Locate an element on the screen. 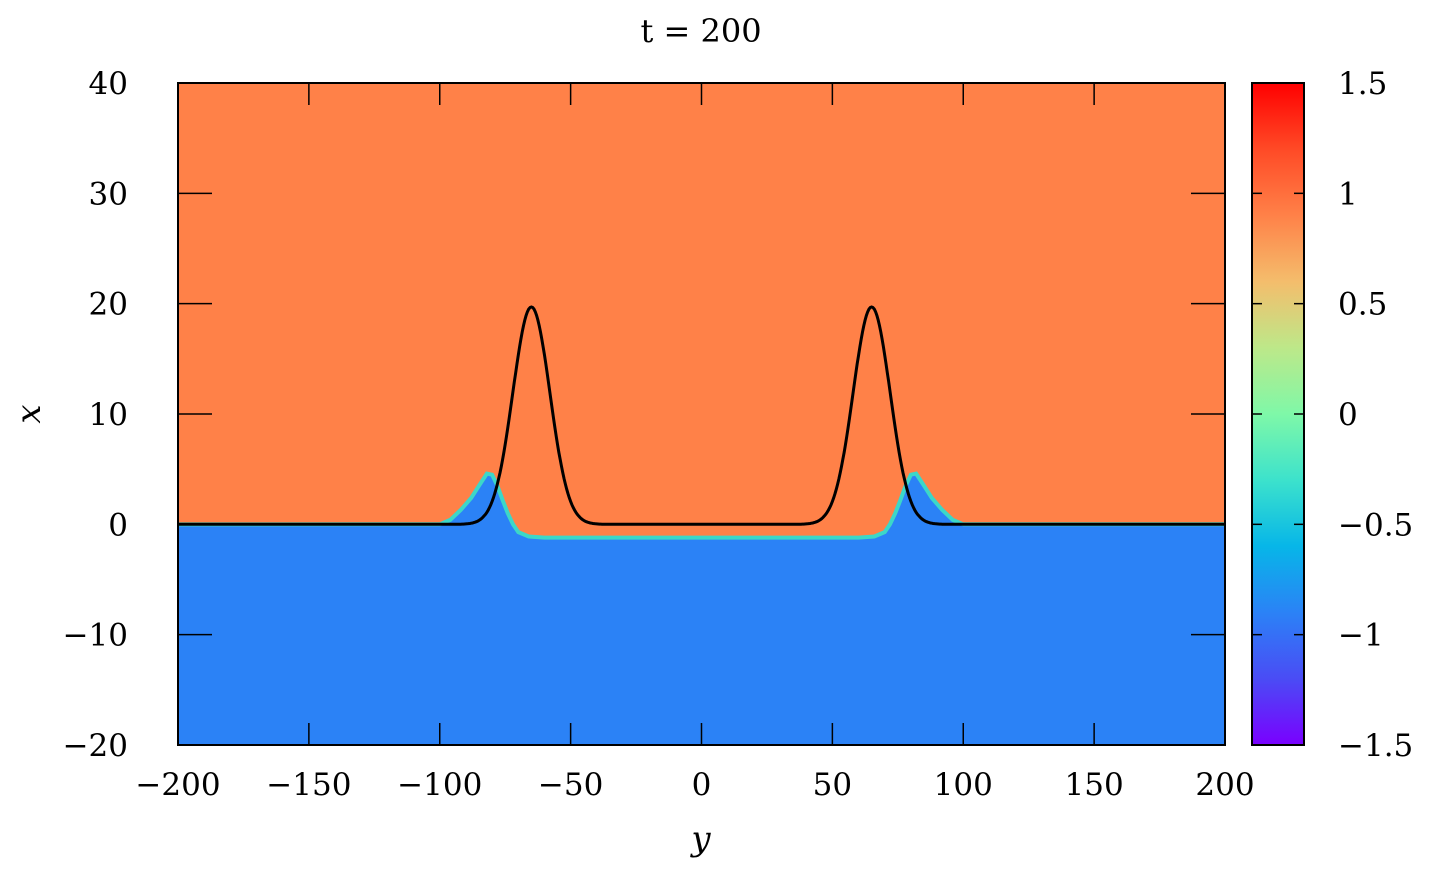  colorbar-tick-label: −1.5 is located at coordinates (1375, 746).